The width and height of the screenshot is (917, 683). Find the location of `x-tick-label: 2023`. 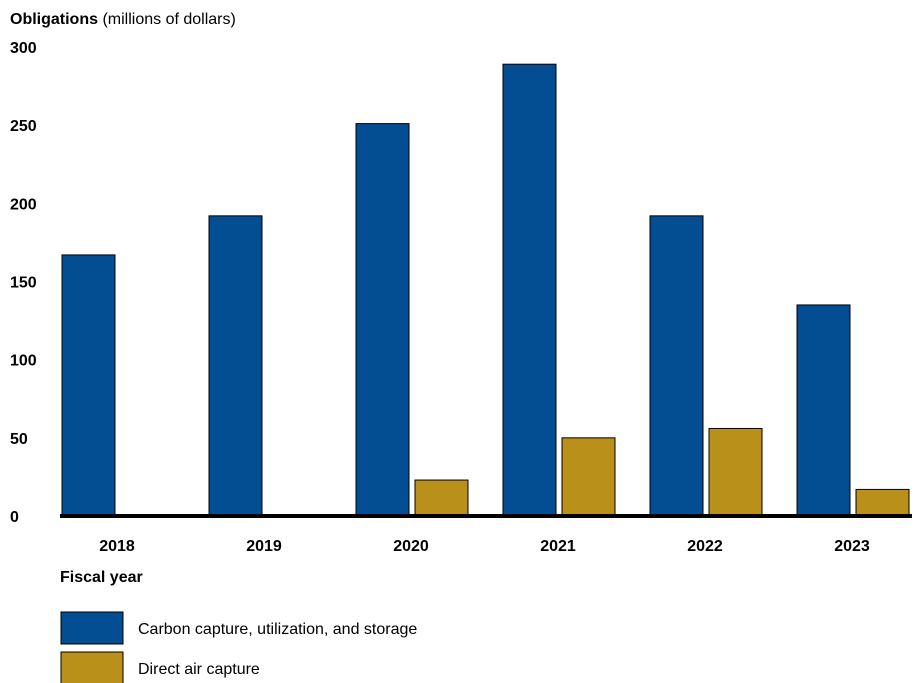

x-tick-label: 2023 is located at coordinates (852, 546).